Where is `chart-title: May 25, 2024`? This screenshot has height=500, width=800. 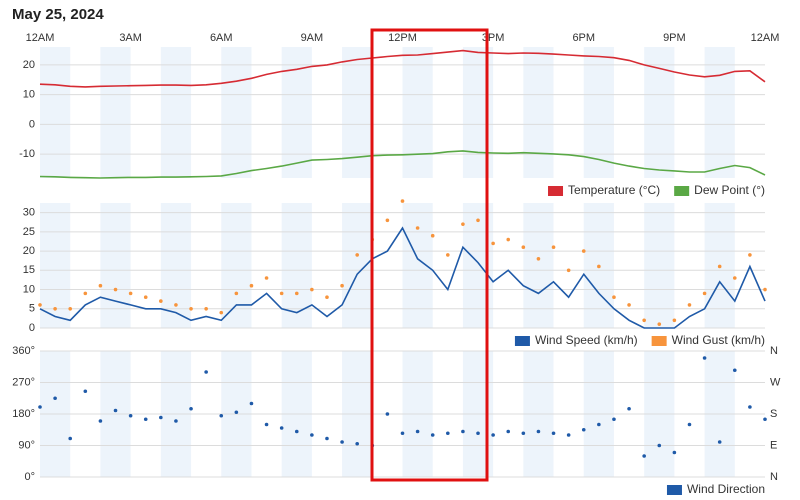 chart-title: May 25, 2024 is located at coordinates (58, 14).